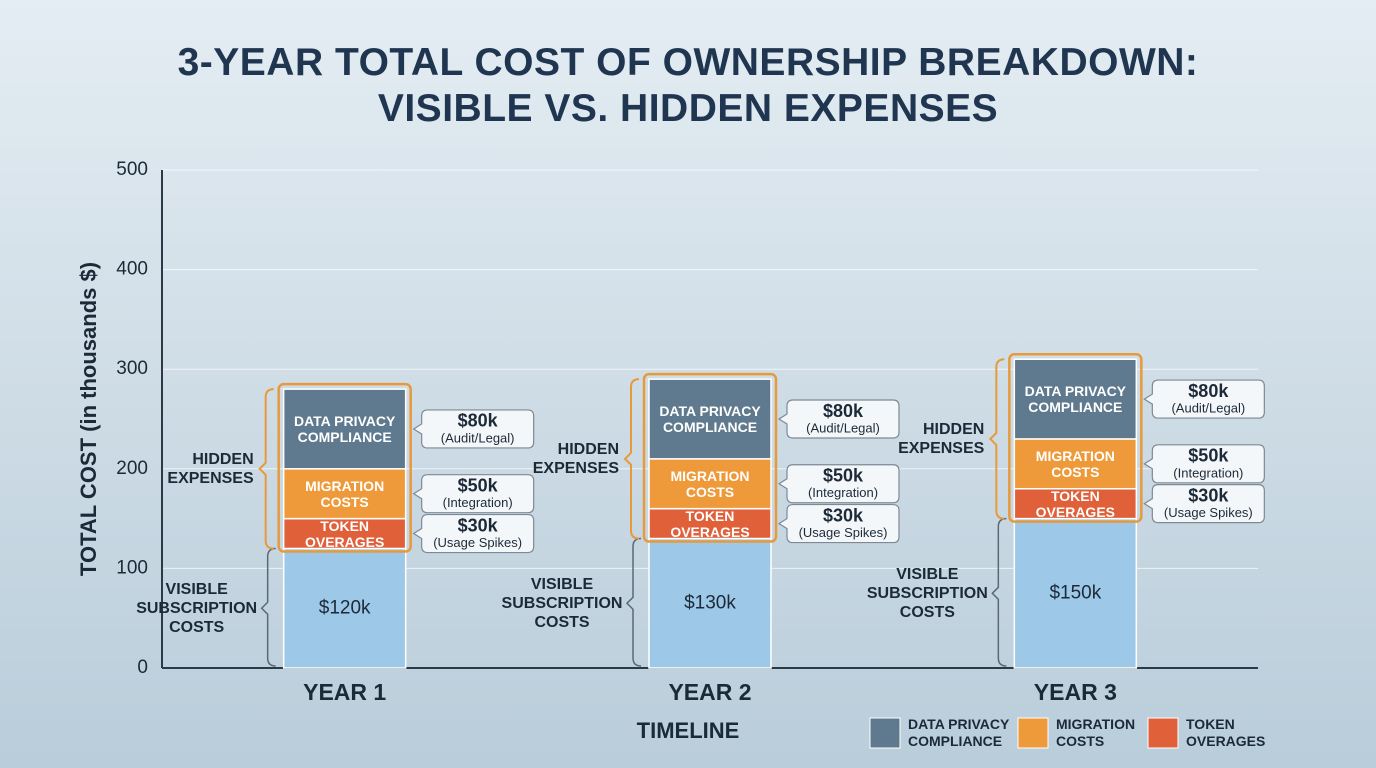 This screenshot has height=768, width=1376. I want to click on y-tick-label: 300, so click(132, 368).